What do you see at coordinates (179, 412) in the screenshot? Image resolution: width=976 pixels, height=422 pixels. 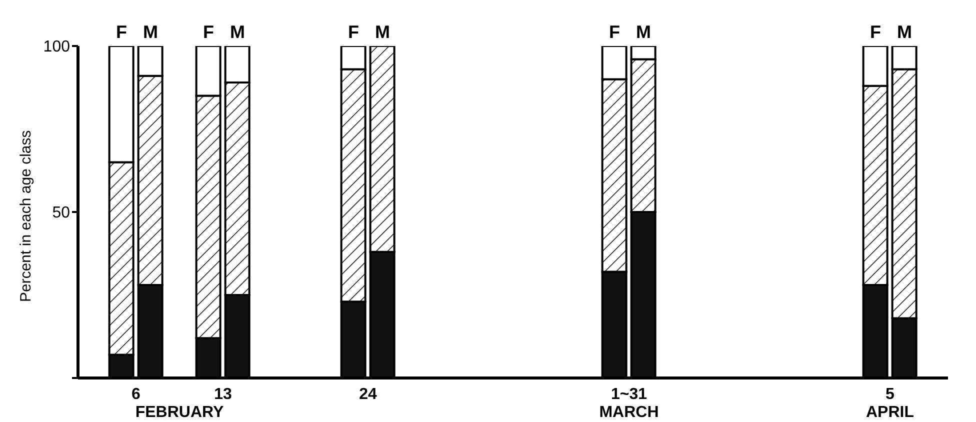 I see `text: FEBRUARY` at bounding box center [179, 412].